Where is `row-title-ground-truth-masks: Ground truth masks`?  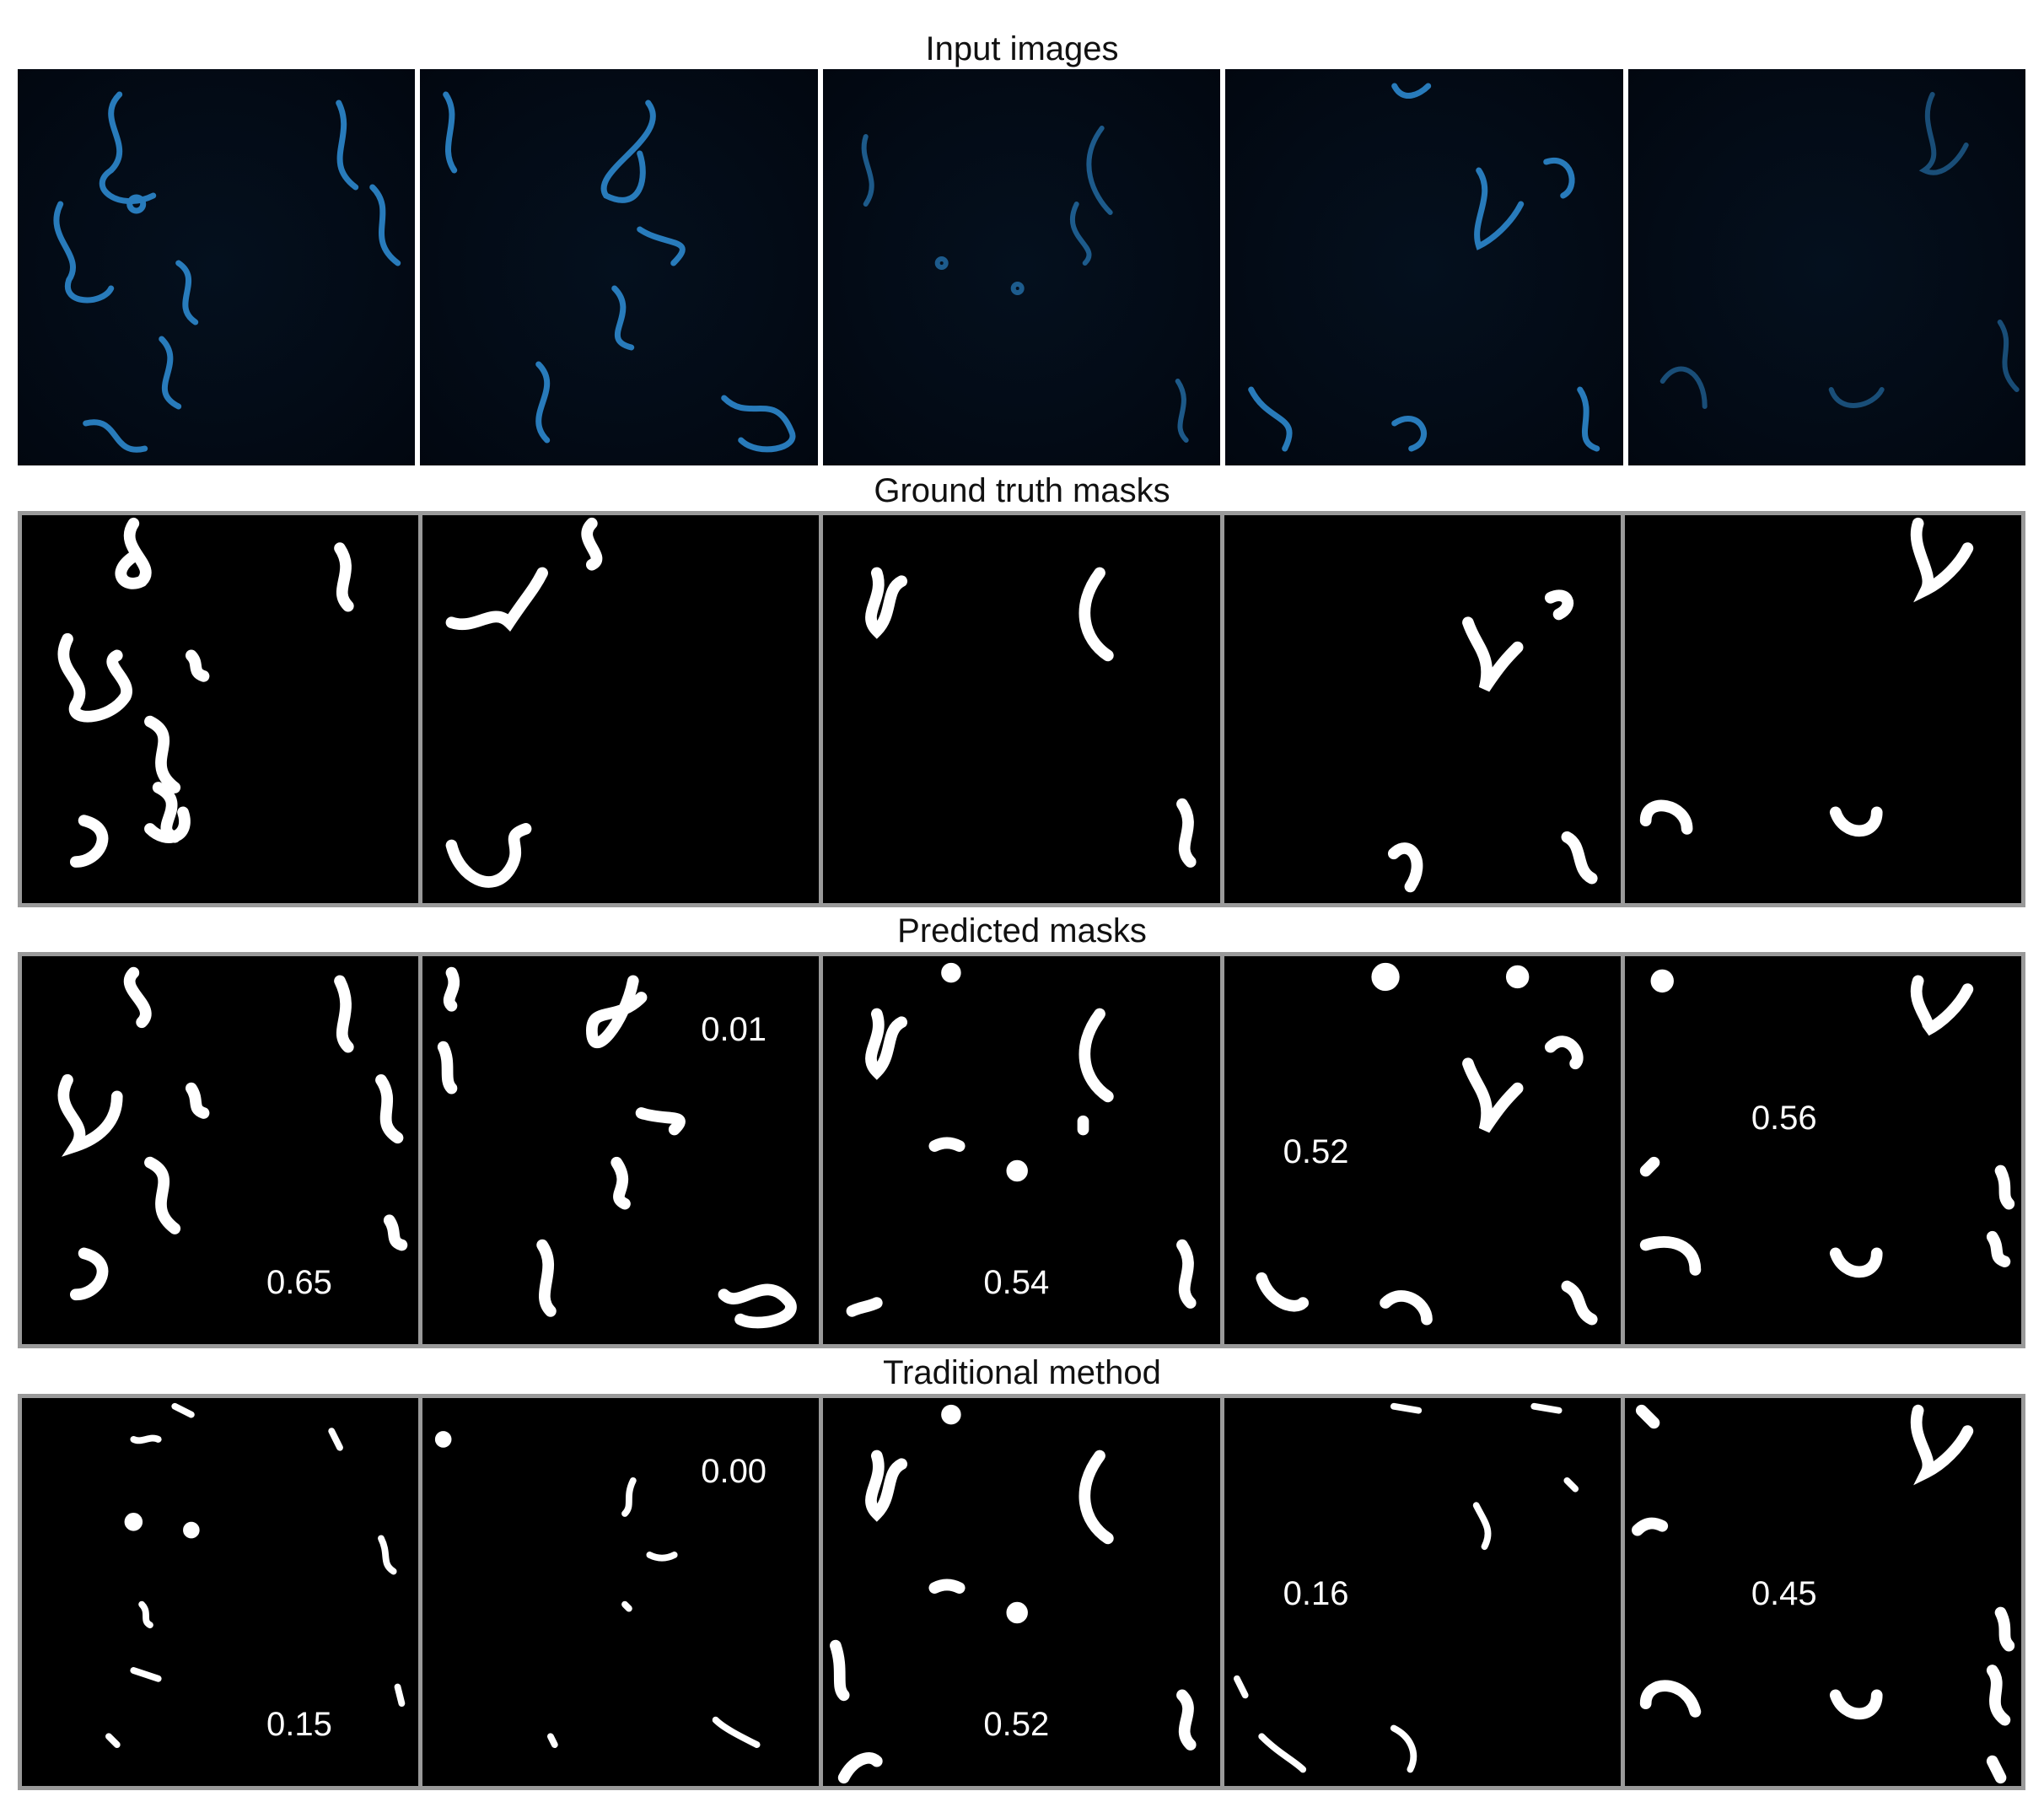 row-title-ground-truth-masks: Ground truth masks is located at coordinates (1022, 491).